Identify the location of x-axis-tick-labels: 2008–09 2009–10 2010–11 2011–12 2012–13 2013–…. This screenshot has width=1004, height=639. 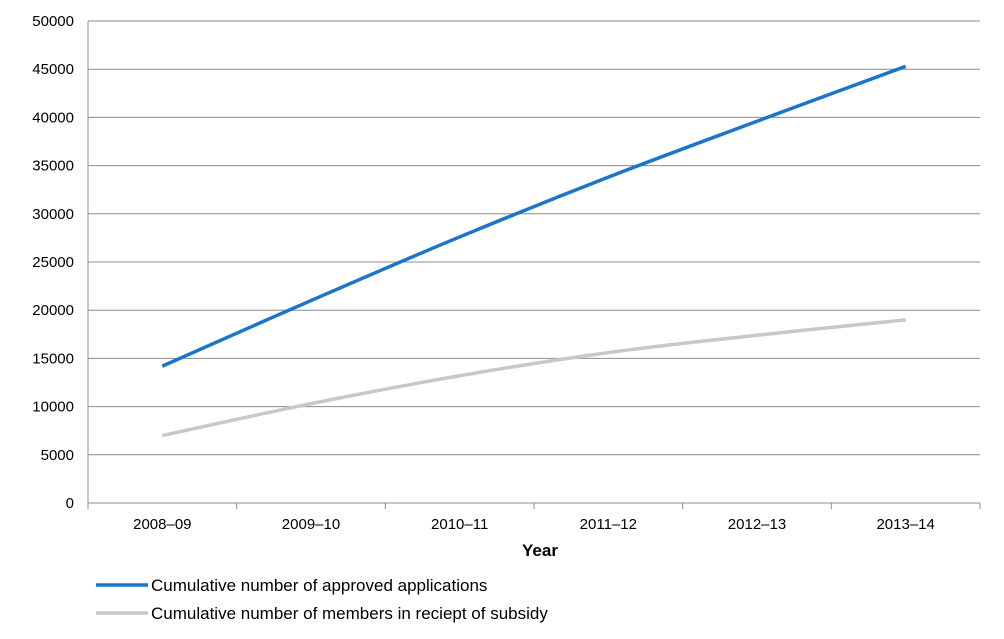
(534, 524).